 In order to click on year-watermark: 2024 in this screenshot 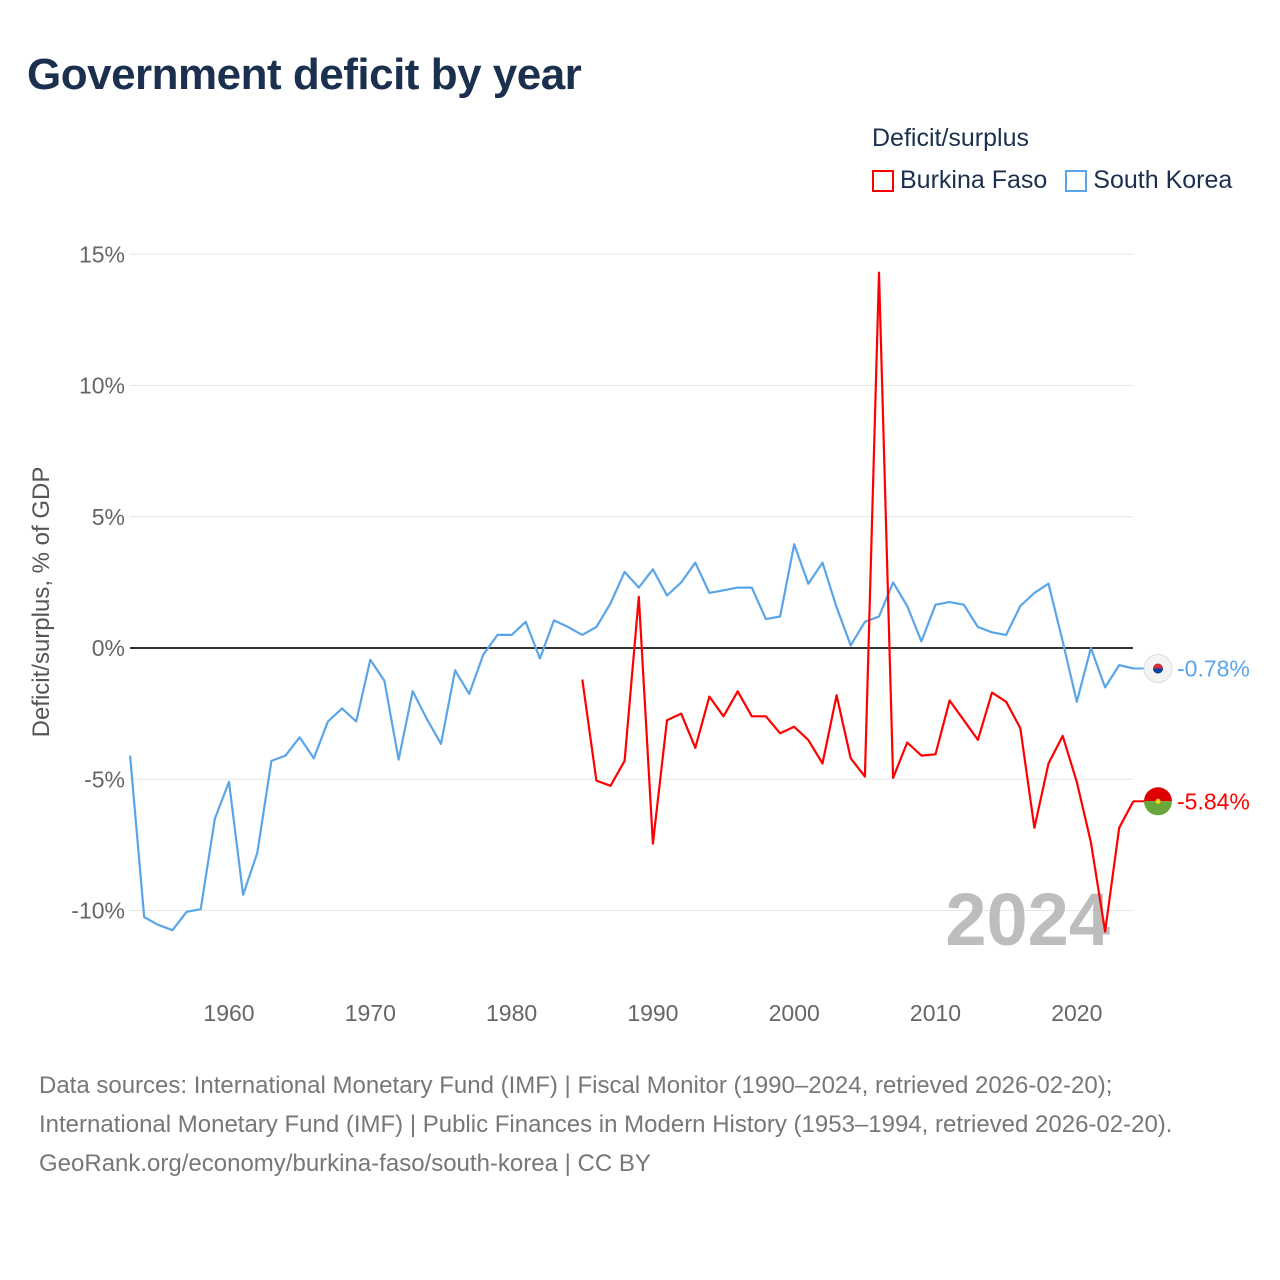, I will do `click(1027, 919)`.